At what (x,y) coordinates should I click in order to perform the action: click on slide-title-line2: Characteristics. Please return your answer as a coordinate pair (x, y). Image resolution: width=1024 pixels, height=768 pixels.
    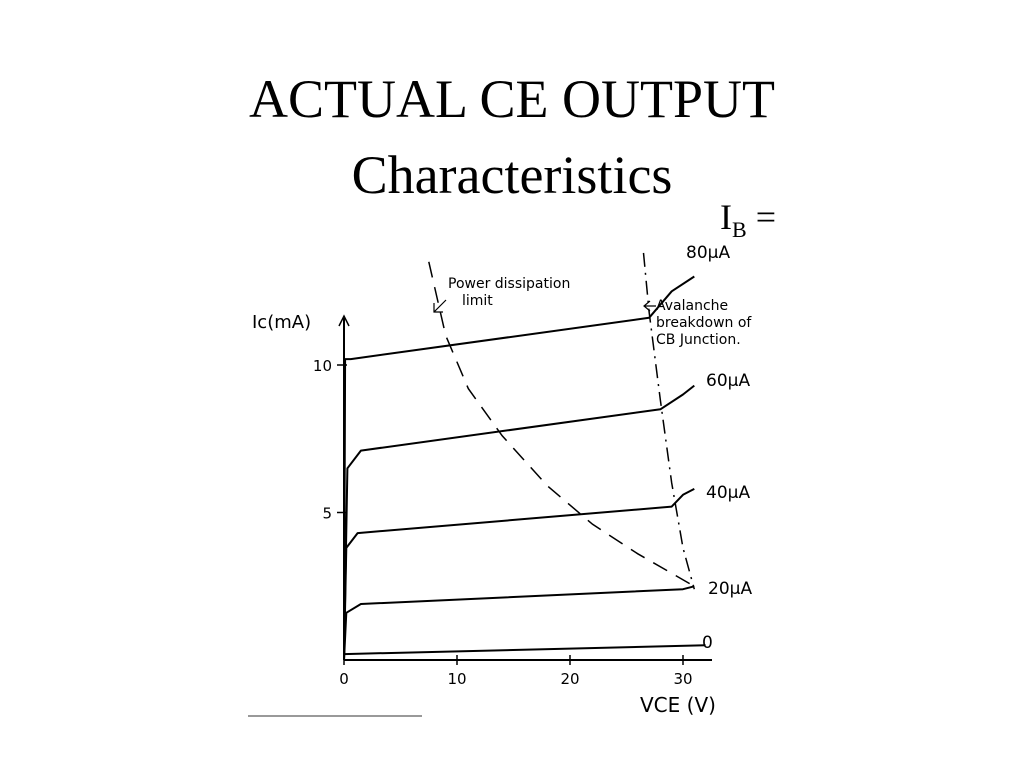
    Looking at the image, I should click on (512, 175).